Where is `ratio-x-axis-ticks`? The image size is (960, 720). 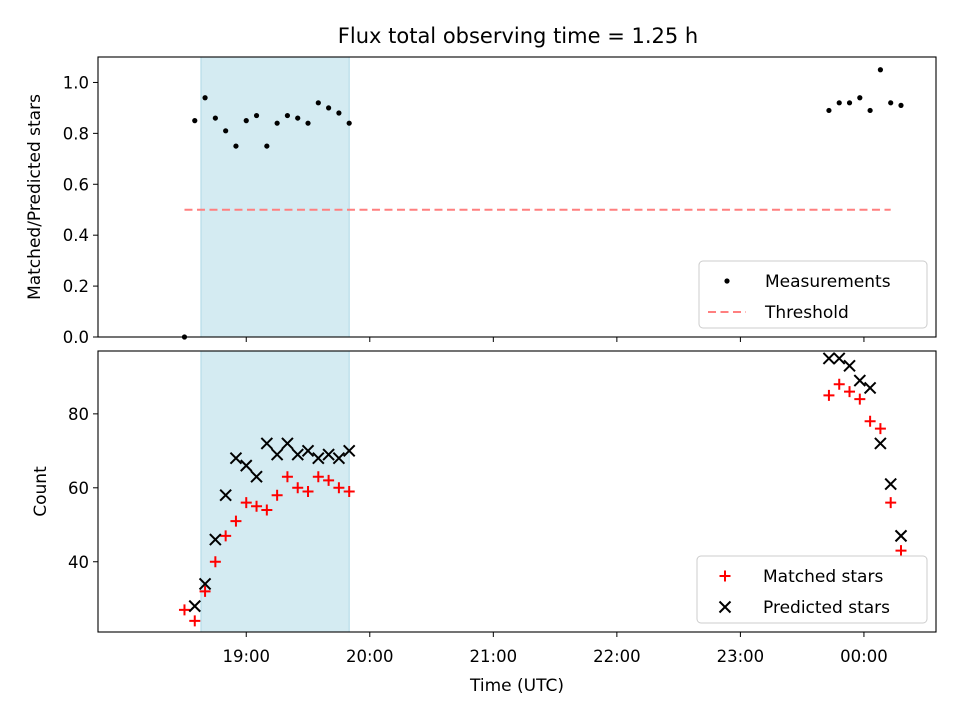
ratio-x-axis-ticks is located at coordinates (555, 339).